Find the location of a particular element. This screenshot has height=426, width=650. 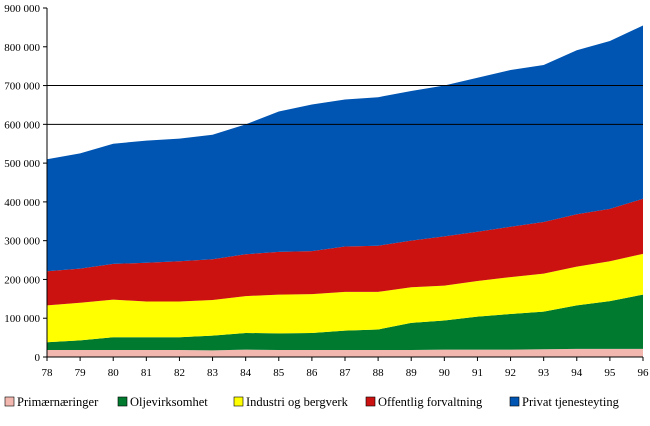

y-tick-label: 700 000 is located at coordinates (22, 87).